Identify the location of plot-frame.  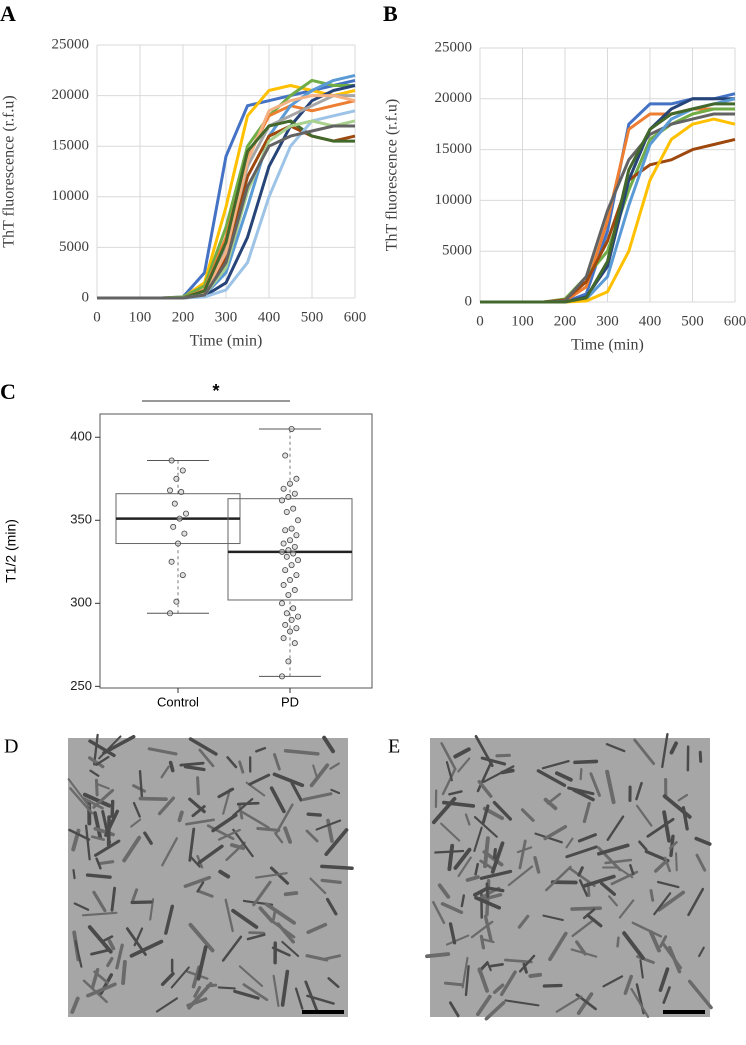
(236, 551).